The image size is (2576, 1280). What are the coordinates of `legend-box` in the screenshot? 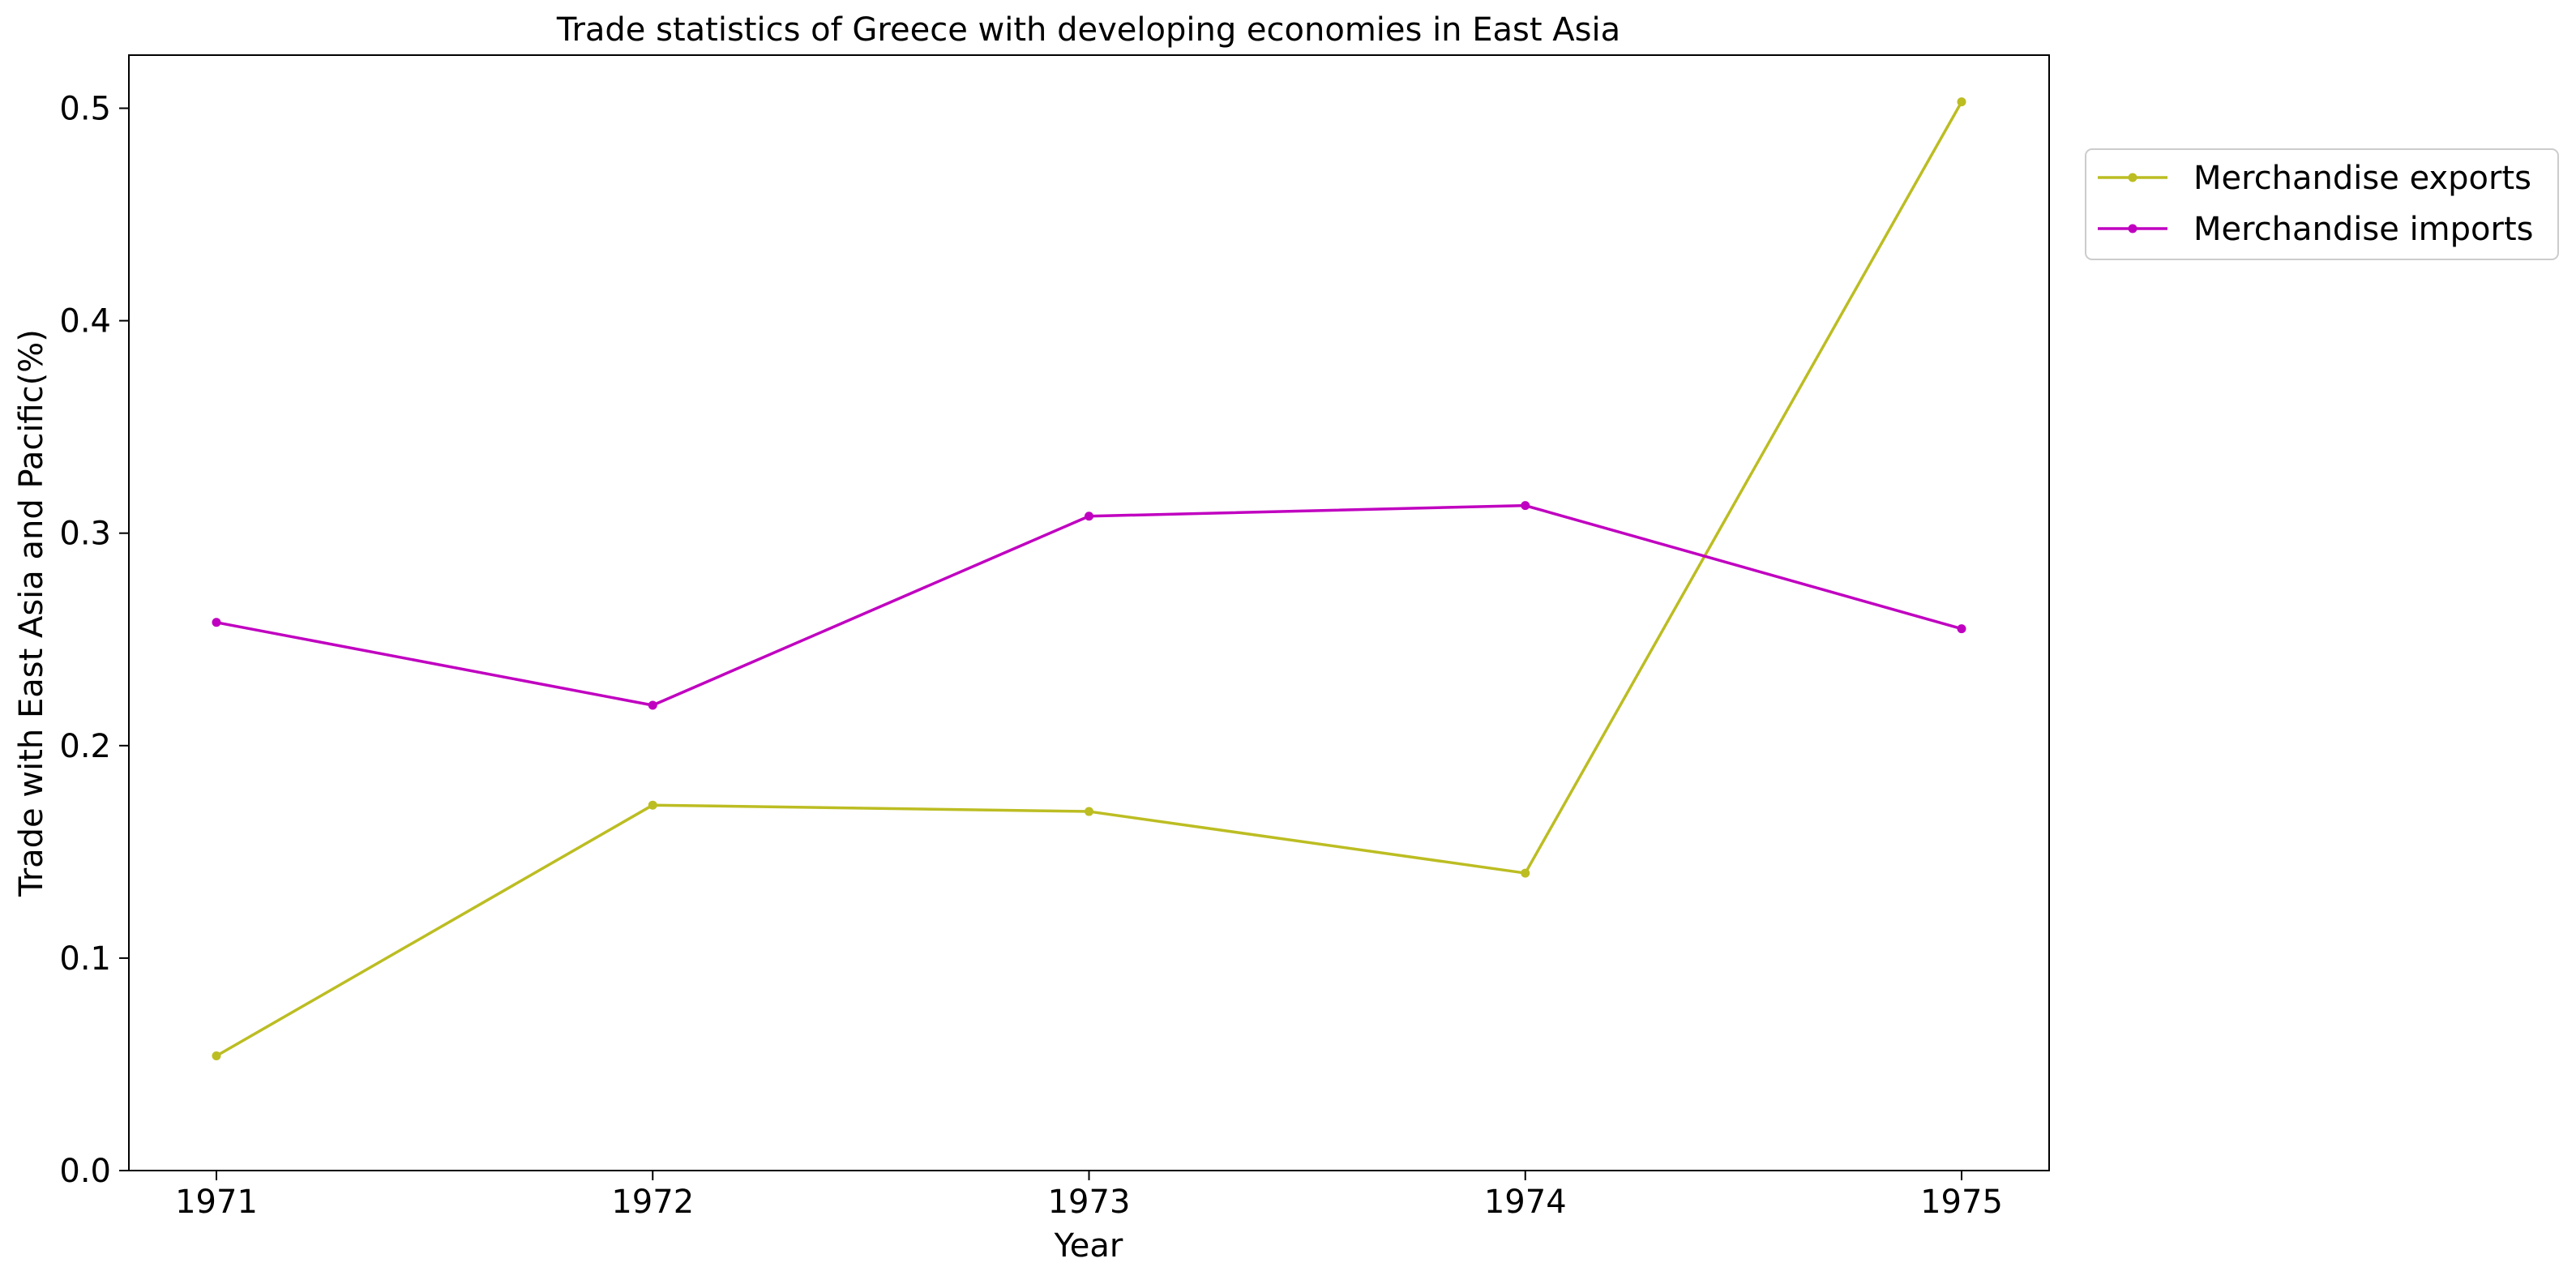 It's located at (2322, 204).